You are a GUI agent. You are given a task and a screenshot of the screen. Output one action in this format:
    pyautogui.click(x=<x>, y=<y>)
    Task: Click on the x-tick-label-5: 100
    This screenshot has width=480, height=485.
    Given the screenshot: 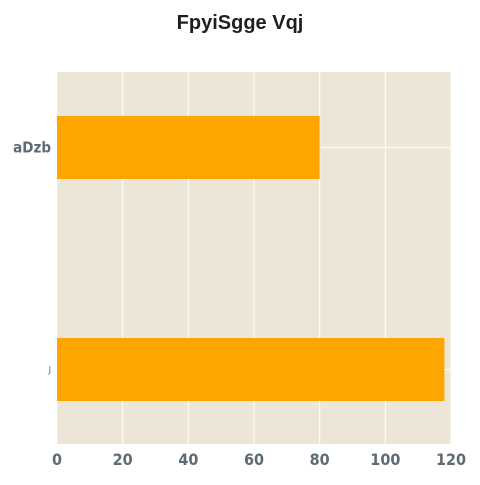 What is the action you would take?
    pyautogui.click(x=385, y=459)
    